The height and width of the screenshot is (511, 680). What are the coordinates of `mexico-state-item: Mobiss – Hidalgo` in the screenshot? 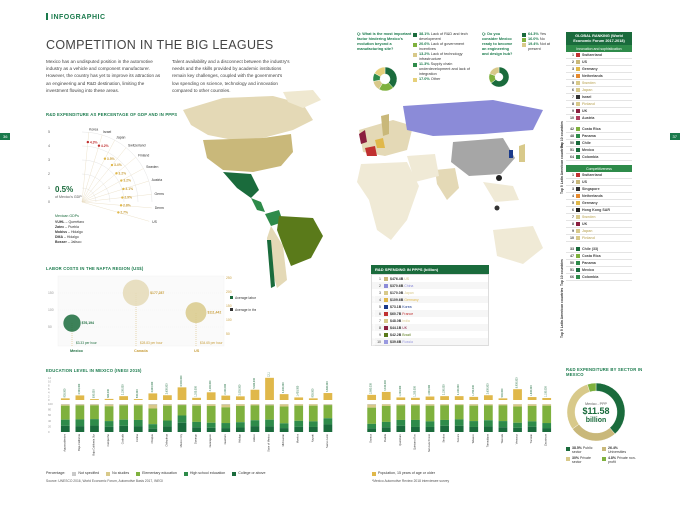 It's located at (69, 232).